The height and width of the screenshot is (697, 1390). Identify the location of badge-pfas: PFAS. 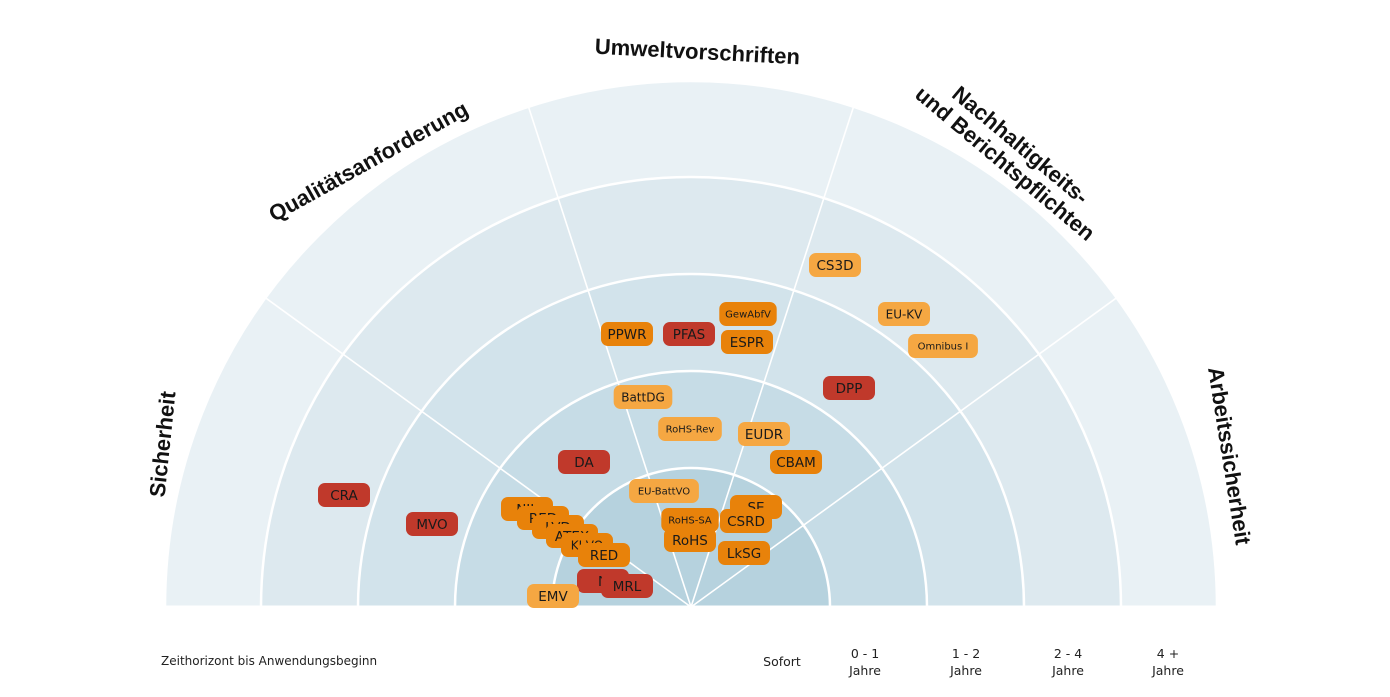
(689, 334).